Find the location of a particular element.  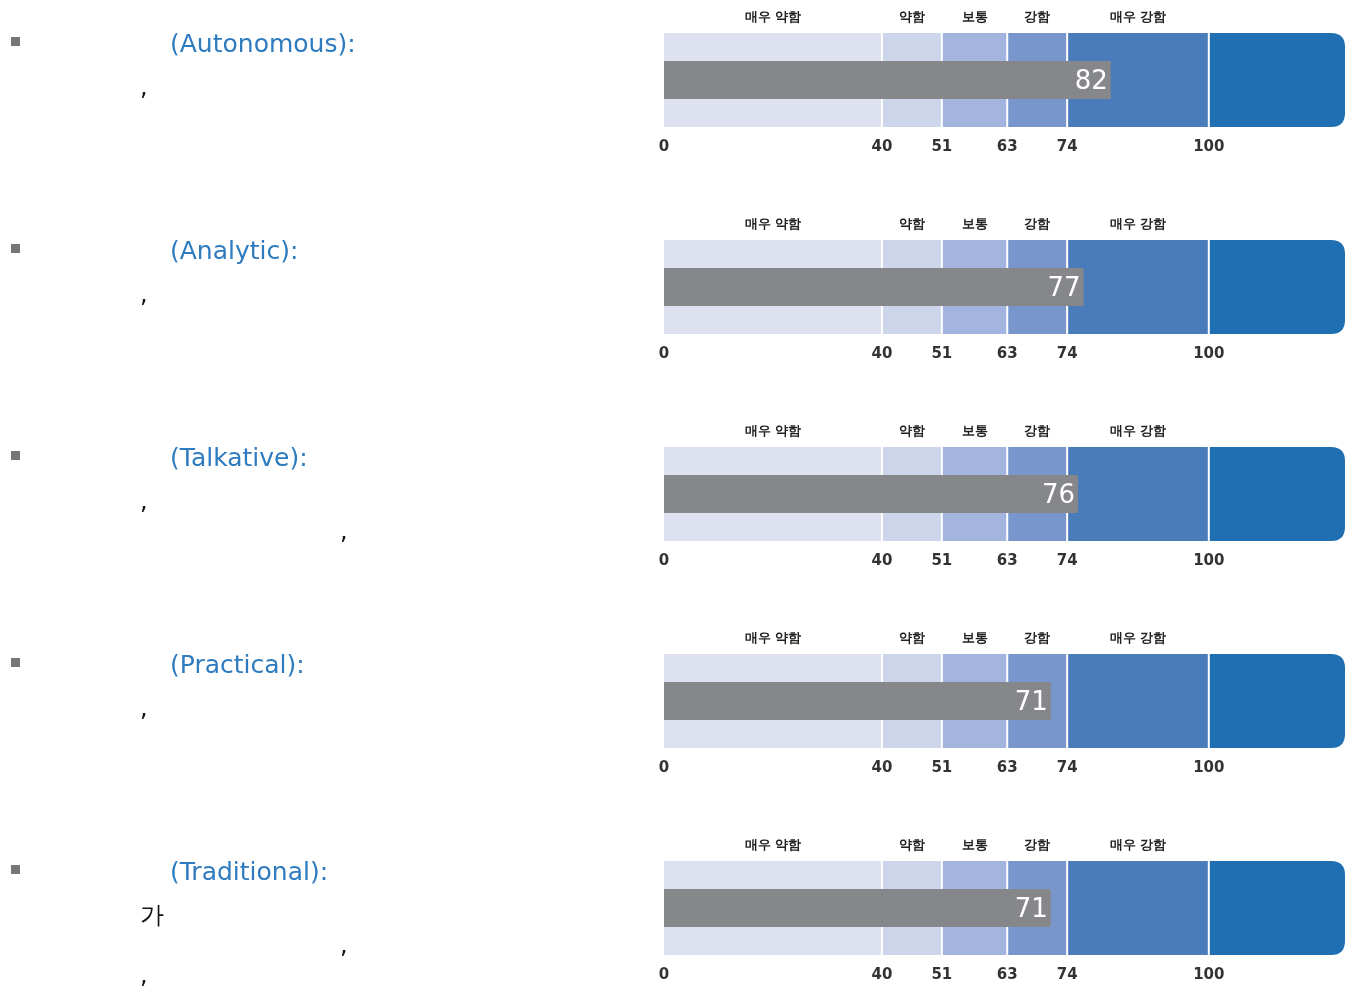

data-label: 76 is located at coordinates (1058, 494).